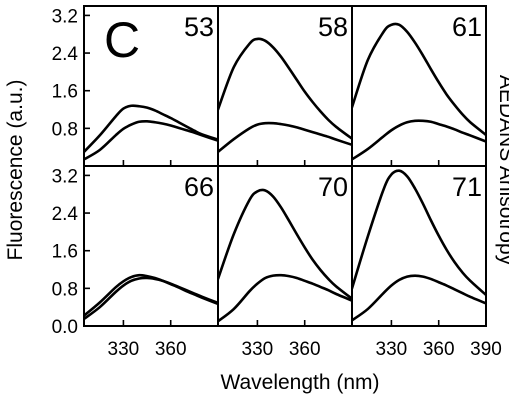 The height and width of the screenshot is (402, 509). I want to click on panel-label: 58, so click(333, 27).